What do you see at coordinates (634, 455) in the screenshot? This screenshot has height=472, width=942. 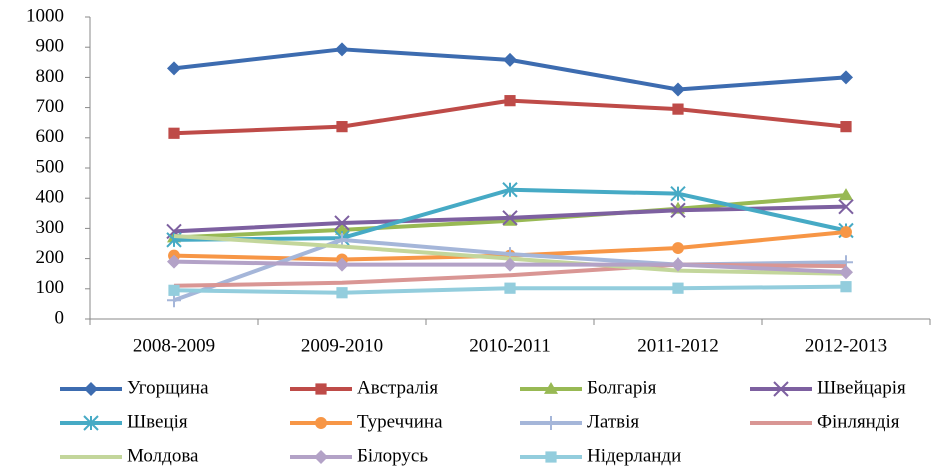 I see `legend-label: Нідерланди` at bounding box center [634, 455].